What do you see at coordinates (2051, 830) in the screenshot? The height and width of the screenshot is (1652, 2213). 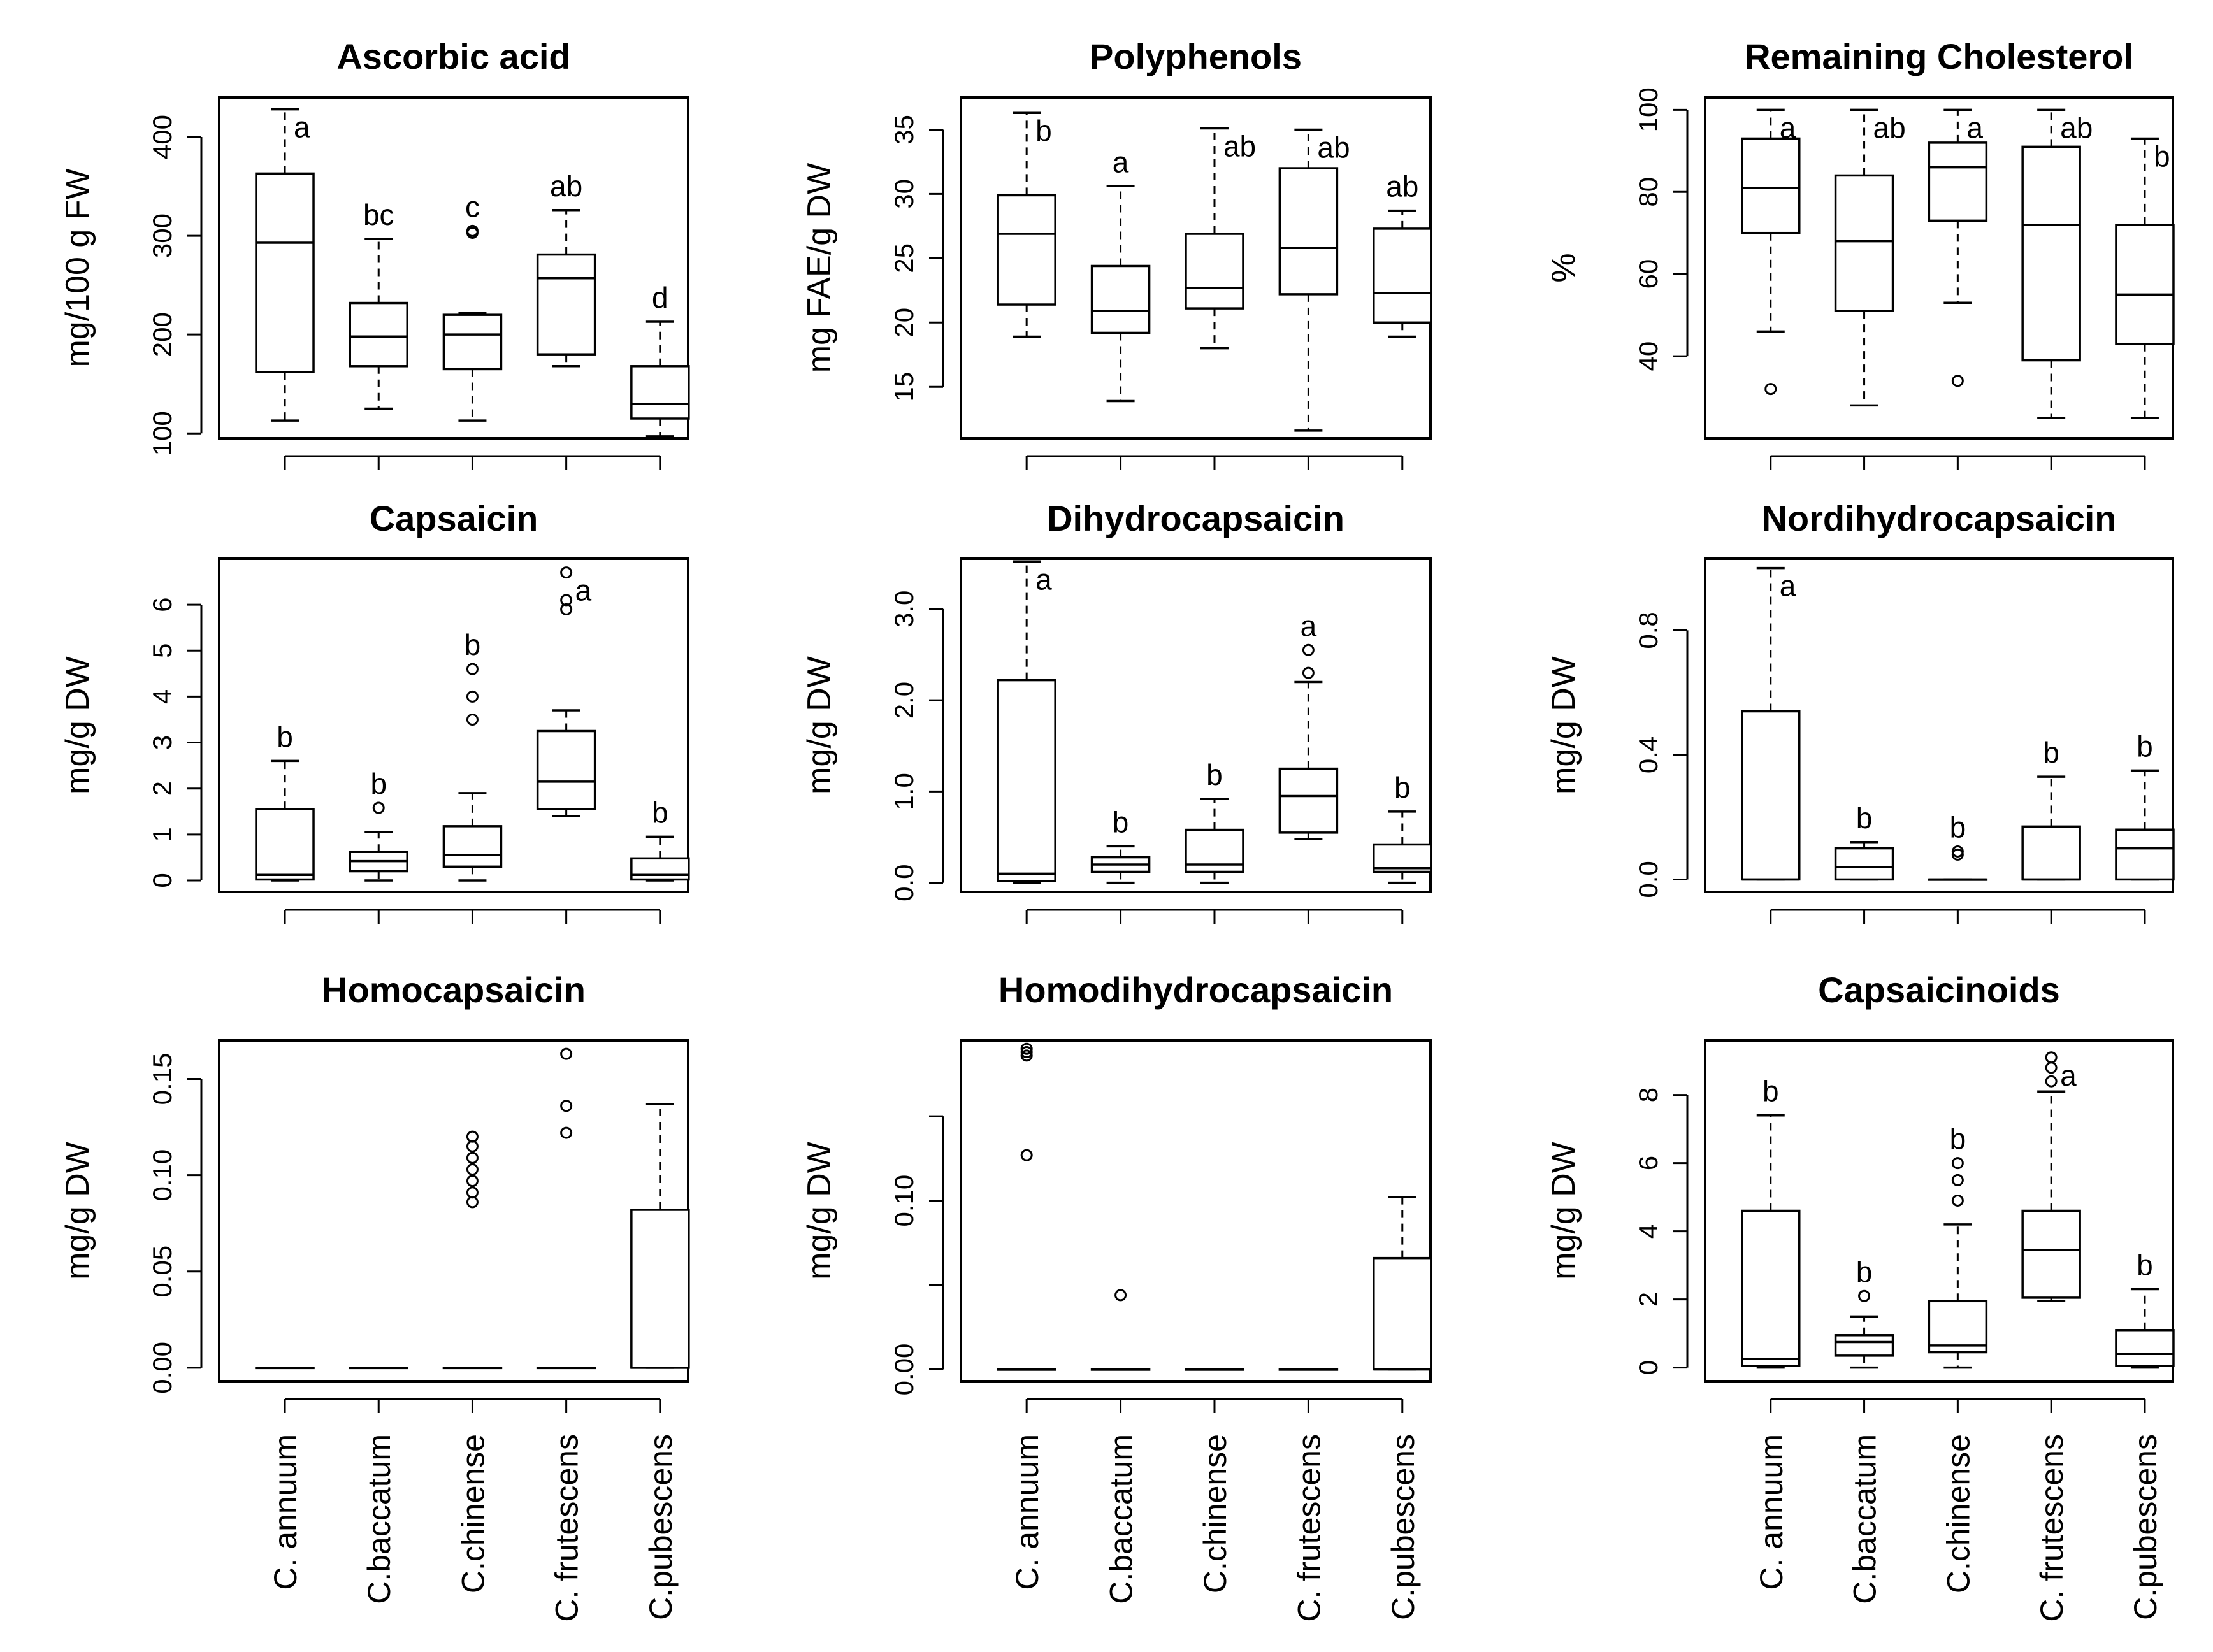 I see `box-4: b` at bounding box center [2051, 830].